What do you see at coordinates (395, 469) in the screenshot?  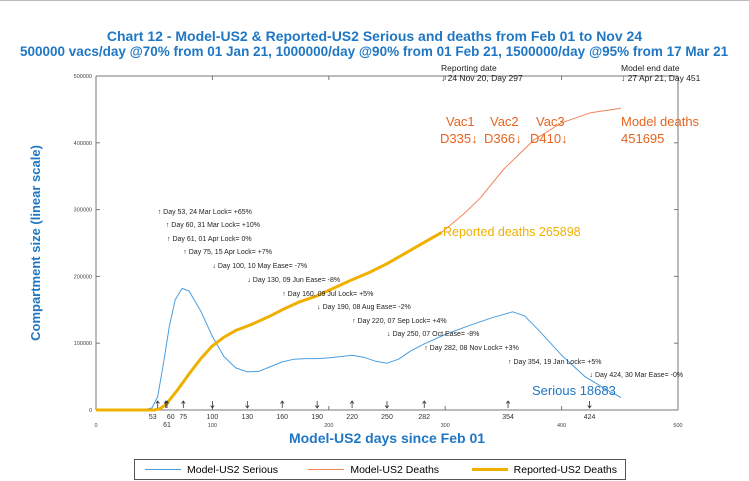 I see `legend-label: Model-US2 Deaths` at bounding box center [395, 469].